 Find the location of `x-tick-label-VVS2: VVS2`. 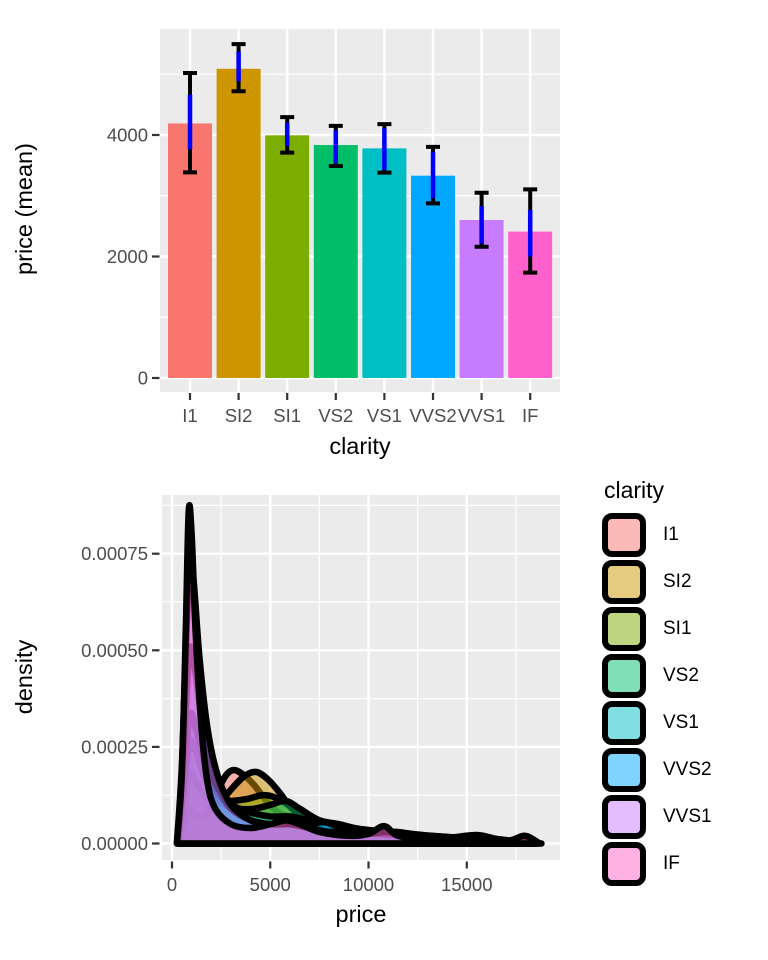

x-tick-label-VVS2: VVS2 is located at coordinates (432, 415).